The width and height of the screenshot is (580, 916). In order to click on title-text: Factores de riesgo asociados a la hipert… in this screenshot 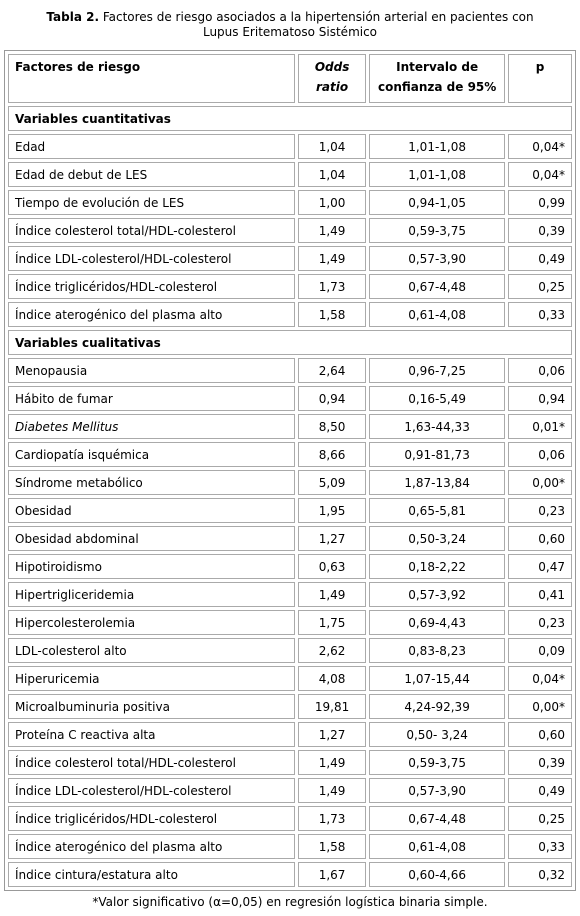, I will do `click(318, 24)`.